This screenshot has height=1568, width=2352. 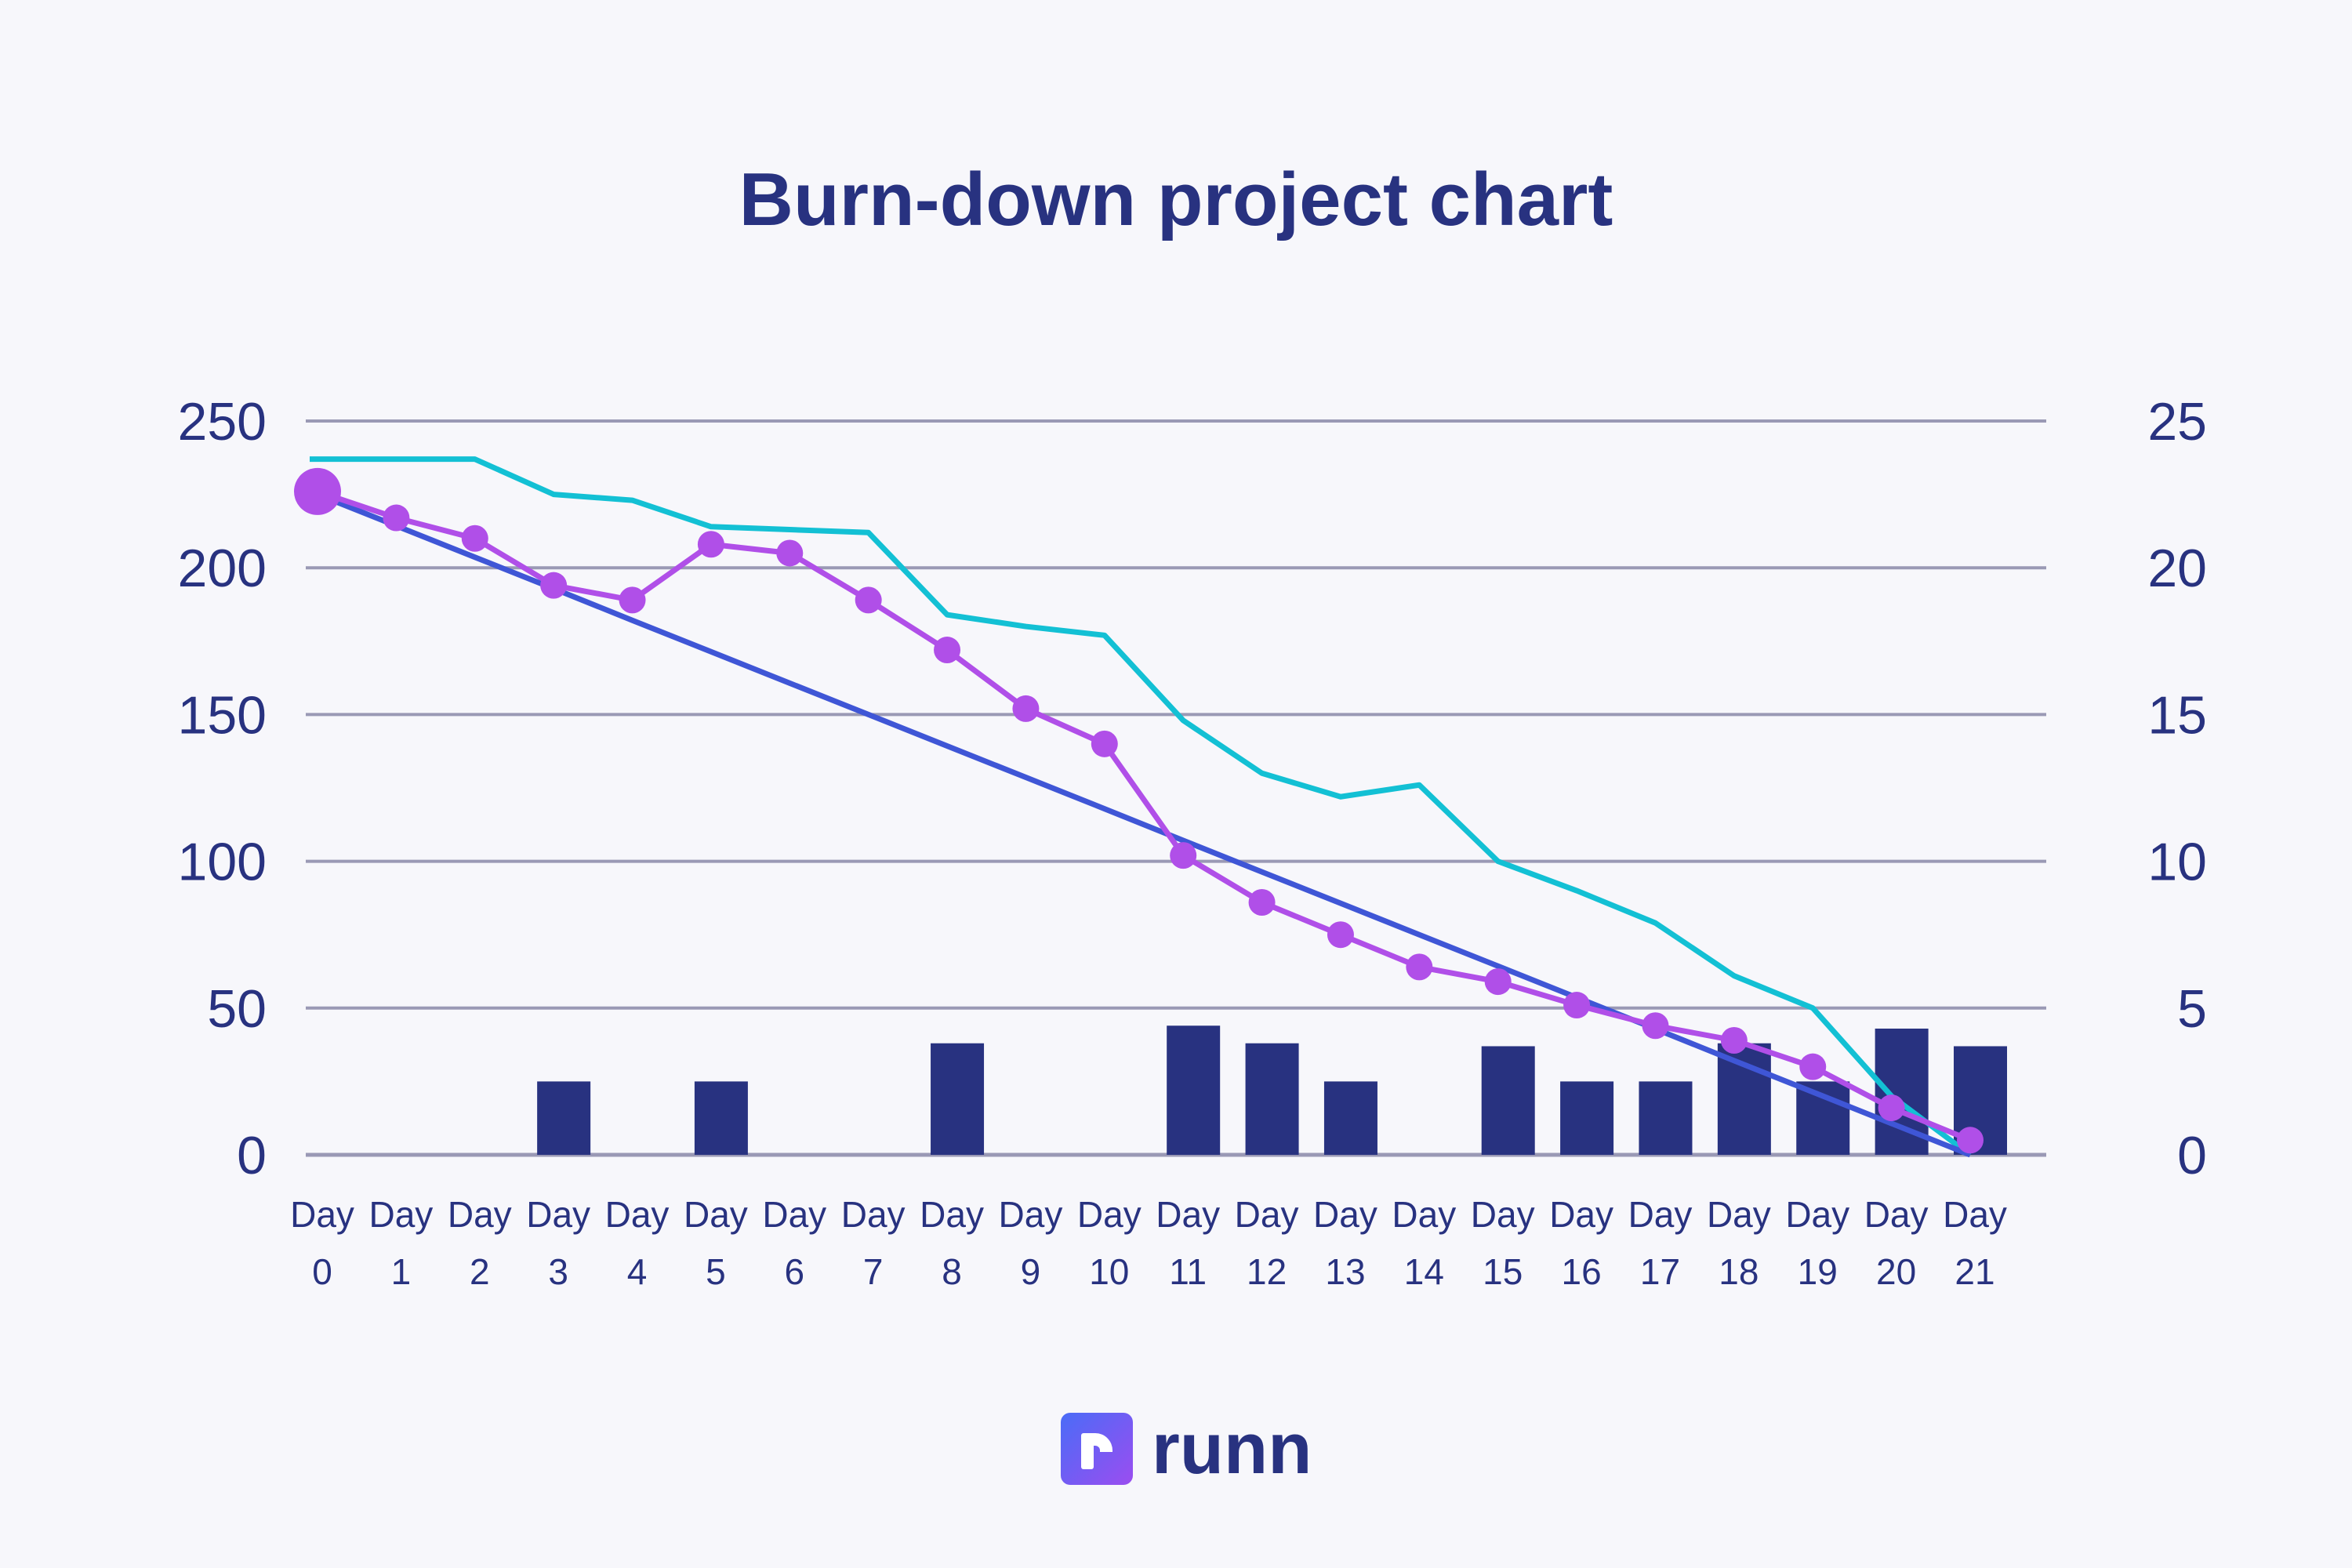 What do you see at coordinates (480, 1243) in the screenshot?
I see `x-tick-label: Day 2` at bounding box center [480, 1243].